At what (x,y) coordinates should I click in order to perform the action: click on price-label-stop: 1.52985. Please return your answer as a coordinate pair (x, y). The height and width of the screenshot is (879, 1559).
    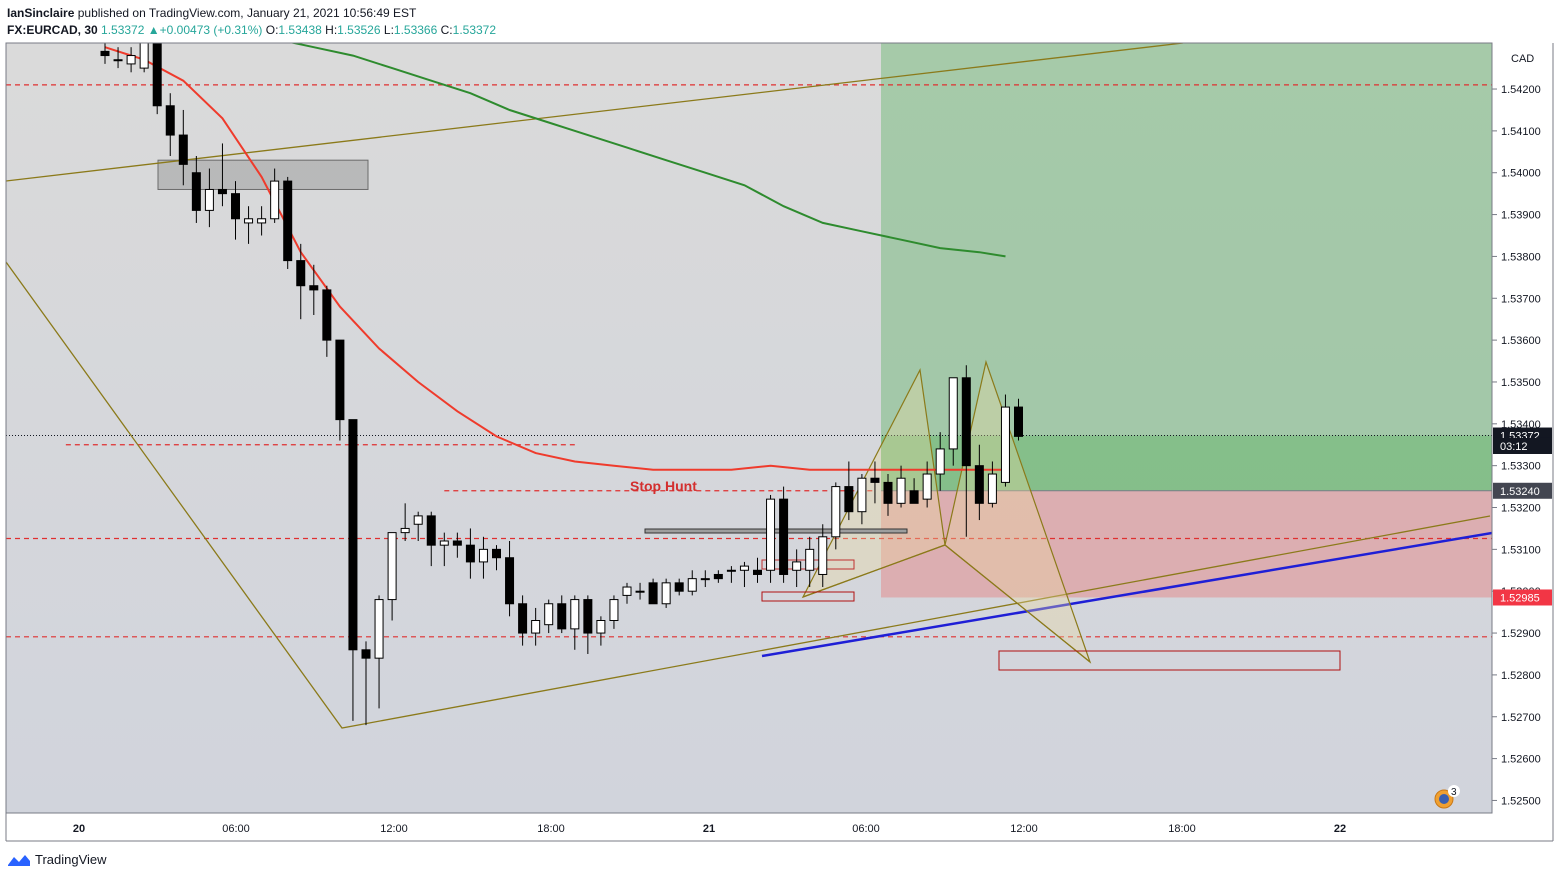
    Looking at the image, I should click on (1522, 597).